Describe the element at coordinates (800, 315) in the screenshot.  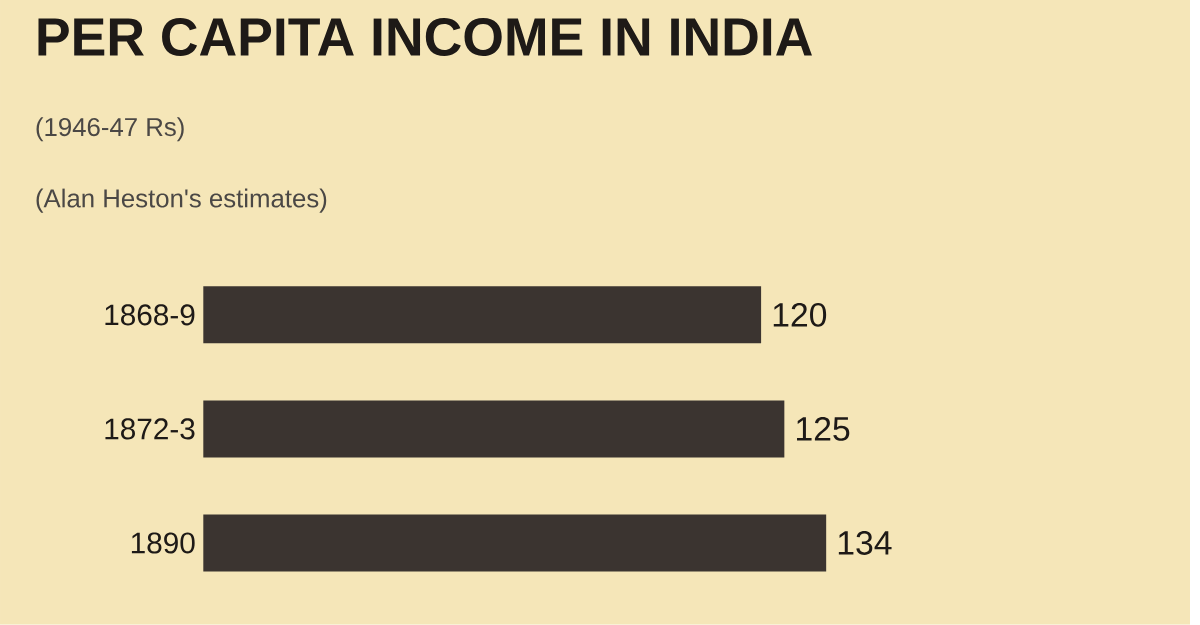
I see `data-label: 120` at that location.